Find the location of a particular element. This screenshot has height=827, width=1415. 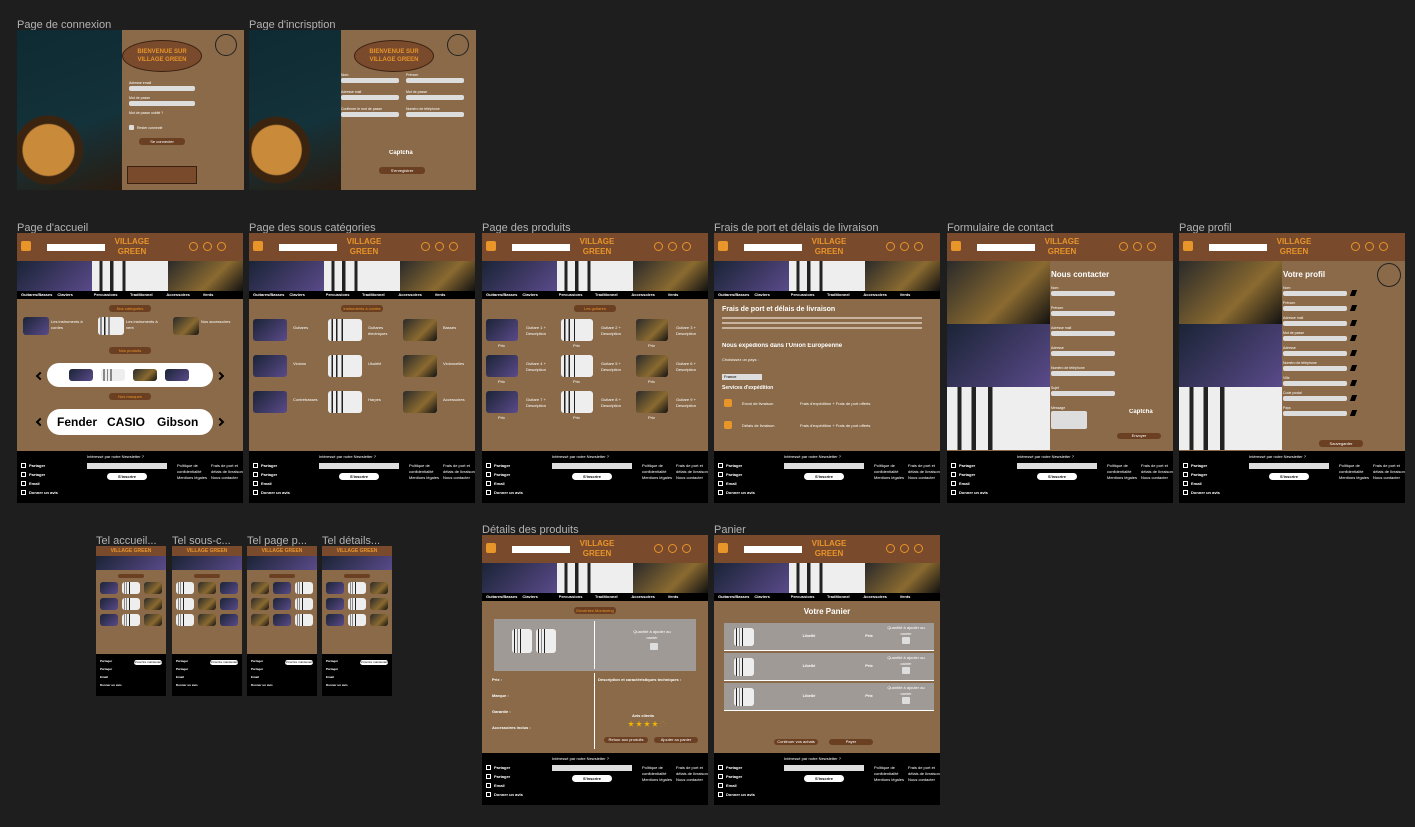

spec-label: Garantie : is located at coordinates (501, 711).